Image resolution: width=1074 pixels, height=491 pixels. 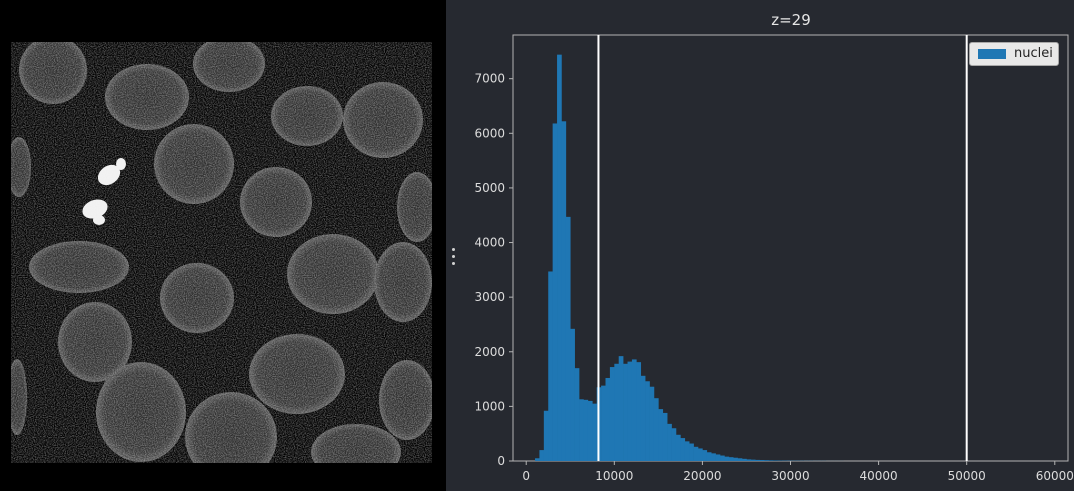 I want to click on plot-title: z=29, so click(x=791, y=20).